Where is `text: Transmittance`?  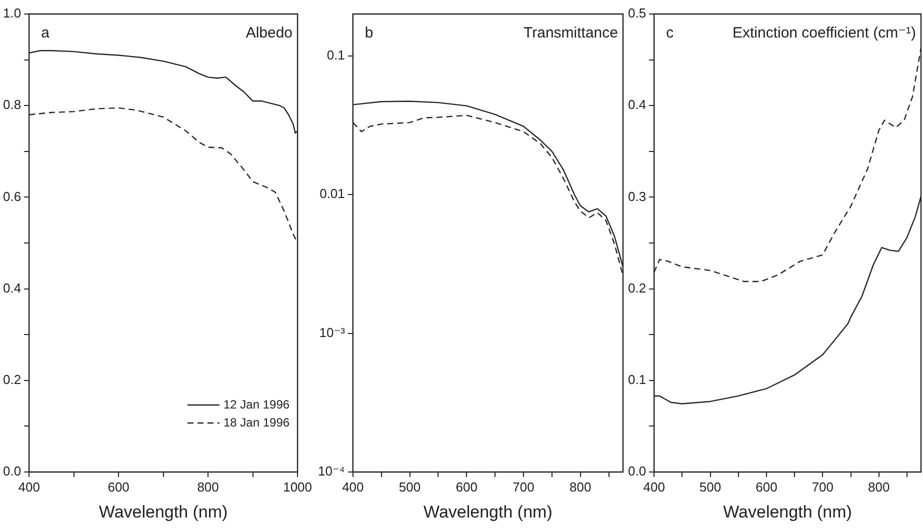
text: Transmittance is located at coordinates (571, 33).